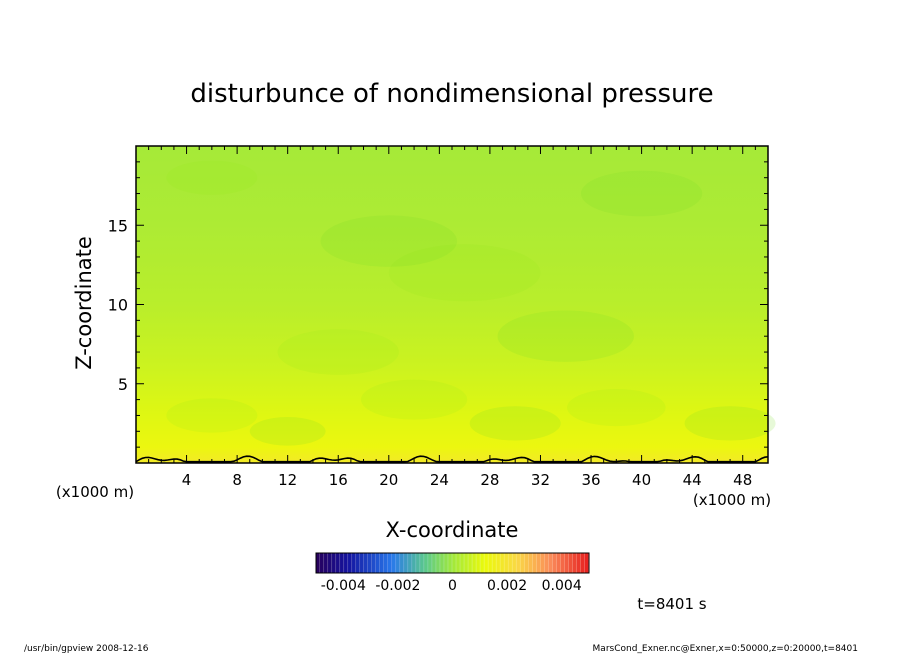 The height and width of the screenshot is (654, 904). I want to click on footer-left: /usr/bin/gpview 2008-12-16, so click(86, 649).